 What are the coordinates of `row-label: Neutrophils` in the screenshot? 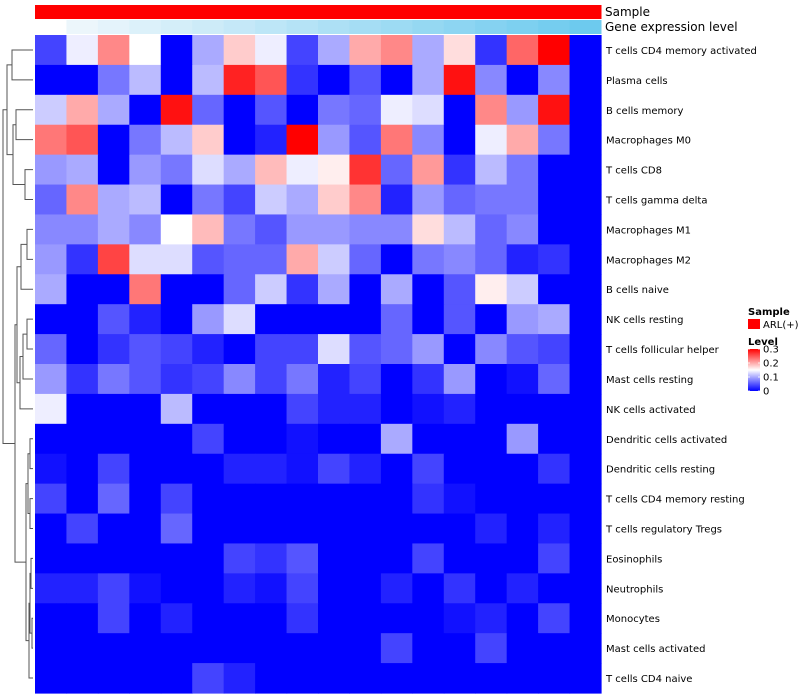 It's located at (634, 589).